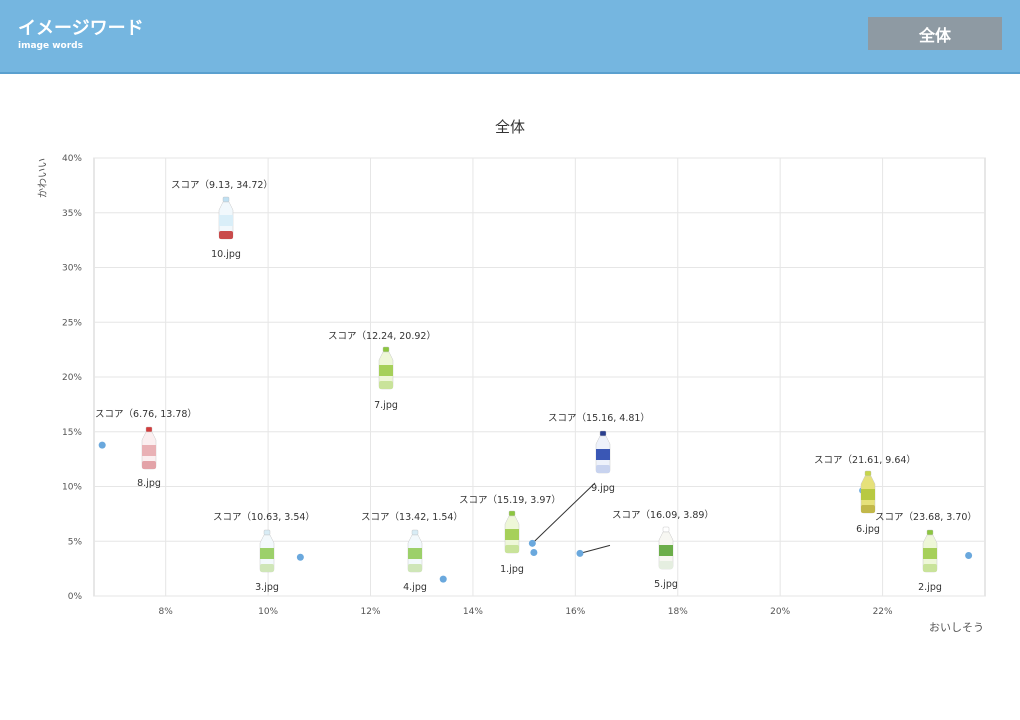  I want to click on file-name-label: 4.jpg, so click(415, 587).